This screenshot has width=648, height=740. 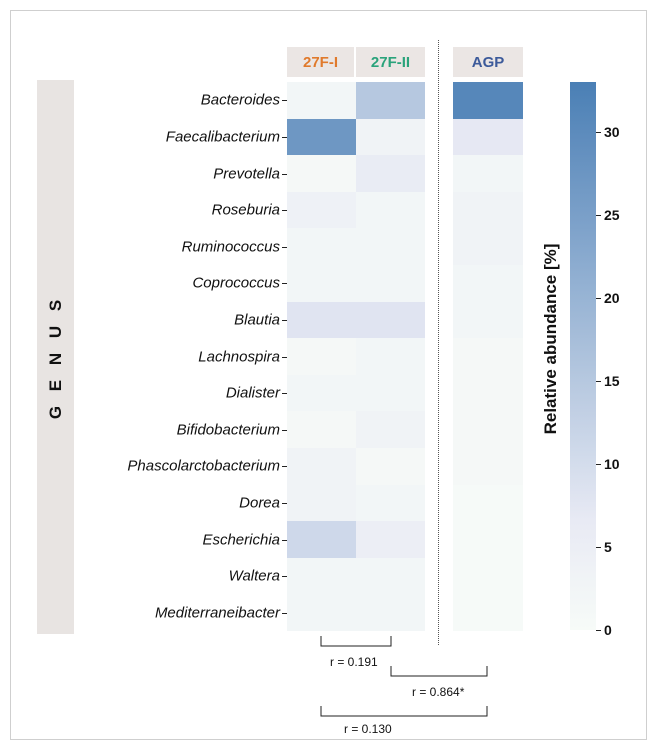 I want to click on row-label: Escherichia, so click(x=241, y=539).